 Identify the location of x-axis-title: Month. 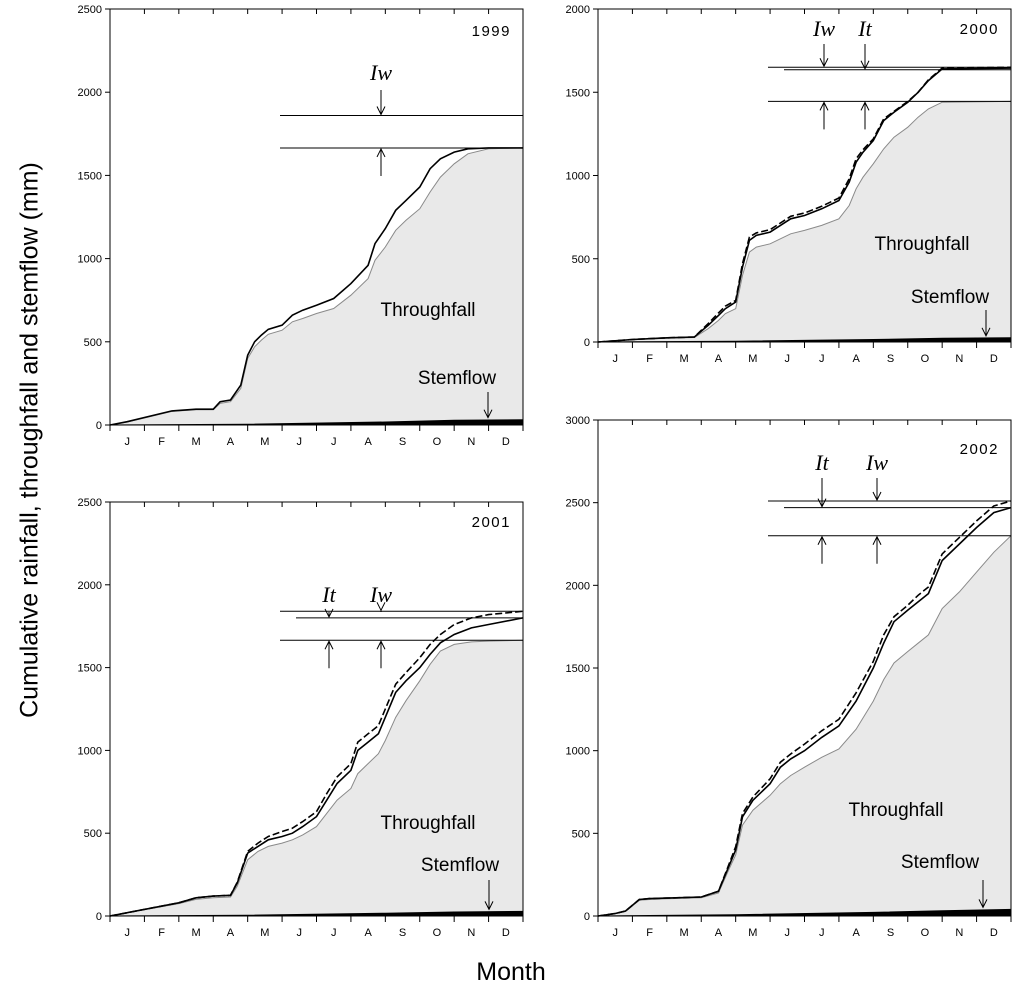
(511, 972).